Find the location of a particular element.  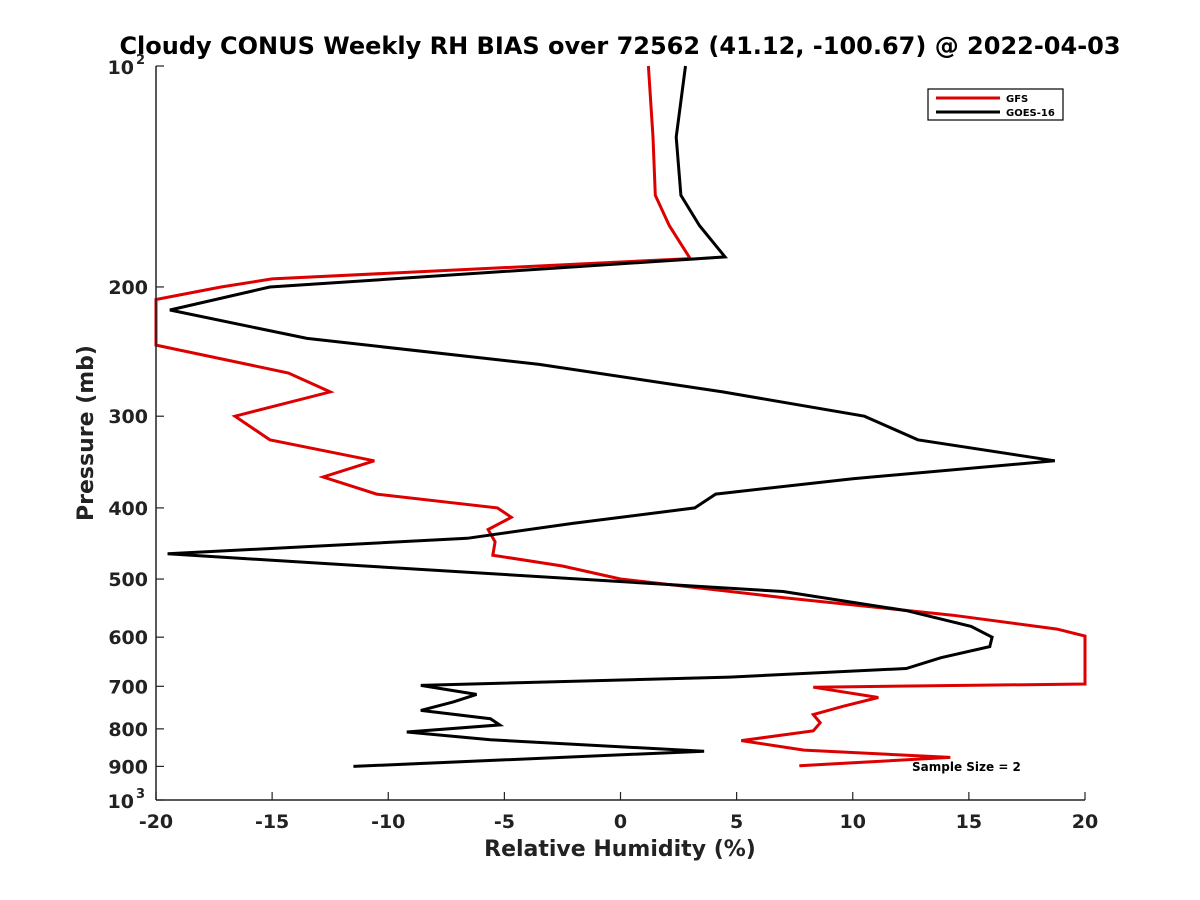

y-tick-label: 900 is located at coordinates (128, 767).